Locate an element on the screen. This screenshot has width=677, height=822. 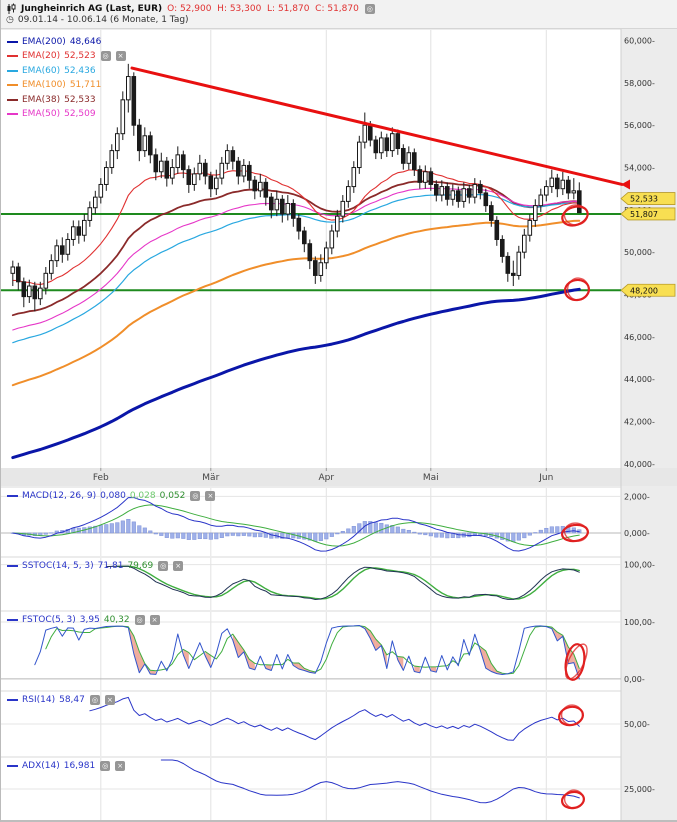
sstoc-panel is located at coordinates (311, 584).